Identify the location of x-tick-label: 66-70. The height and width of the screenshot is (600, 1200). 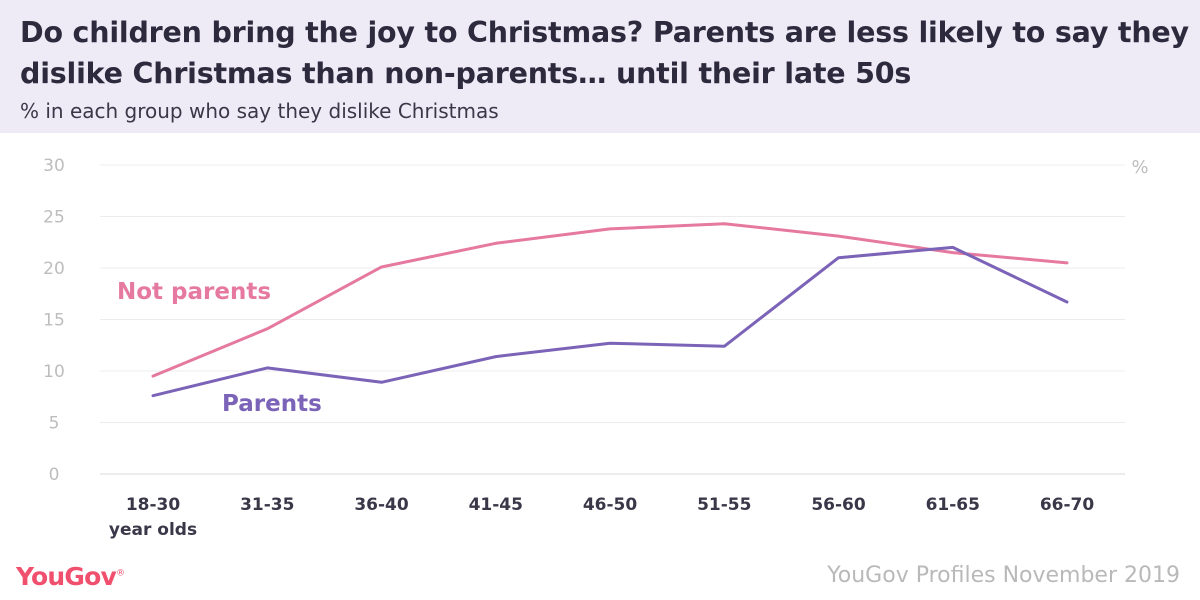
(1067, 505).